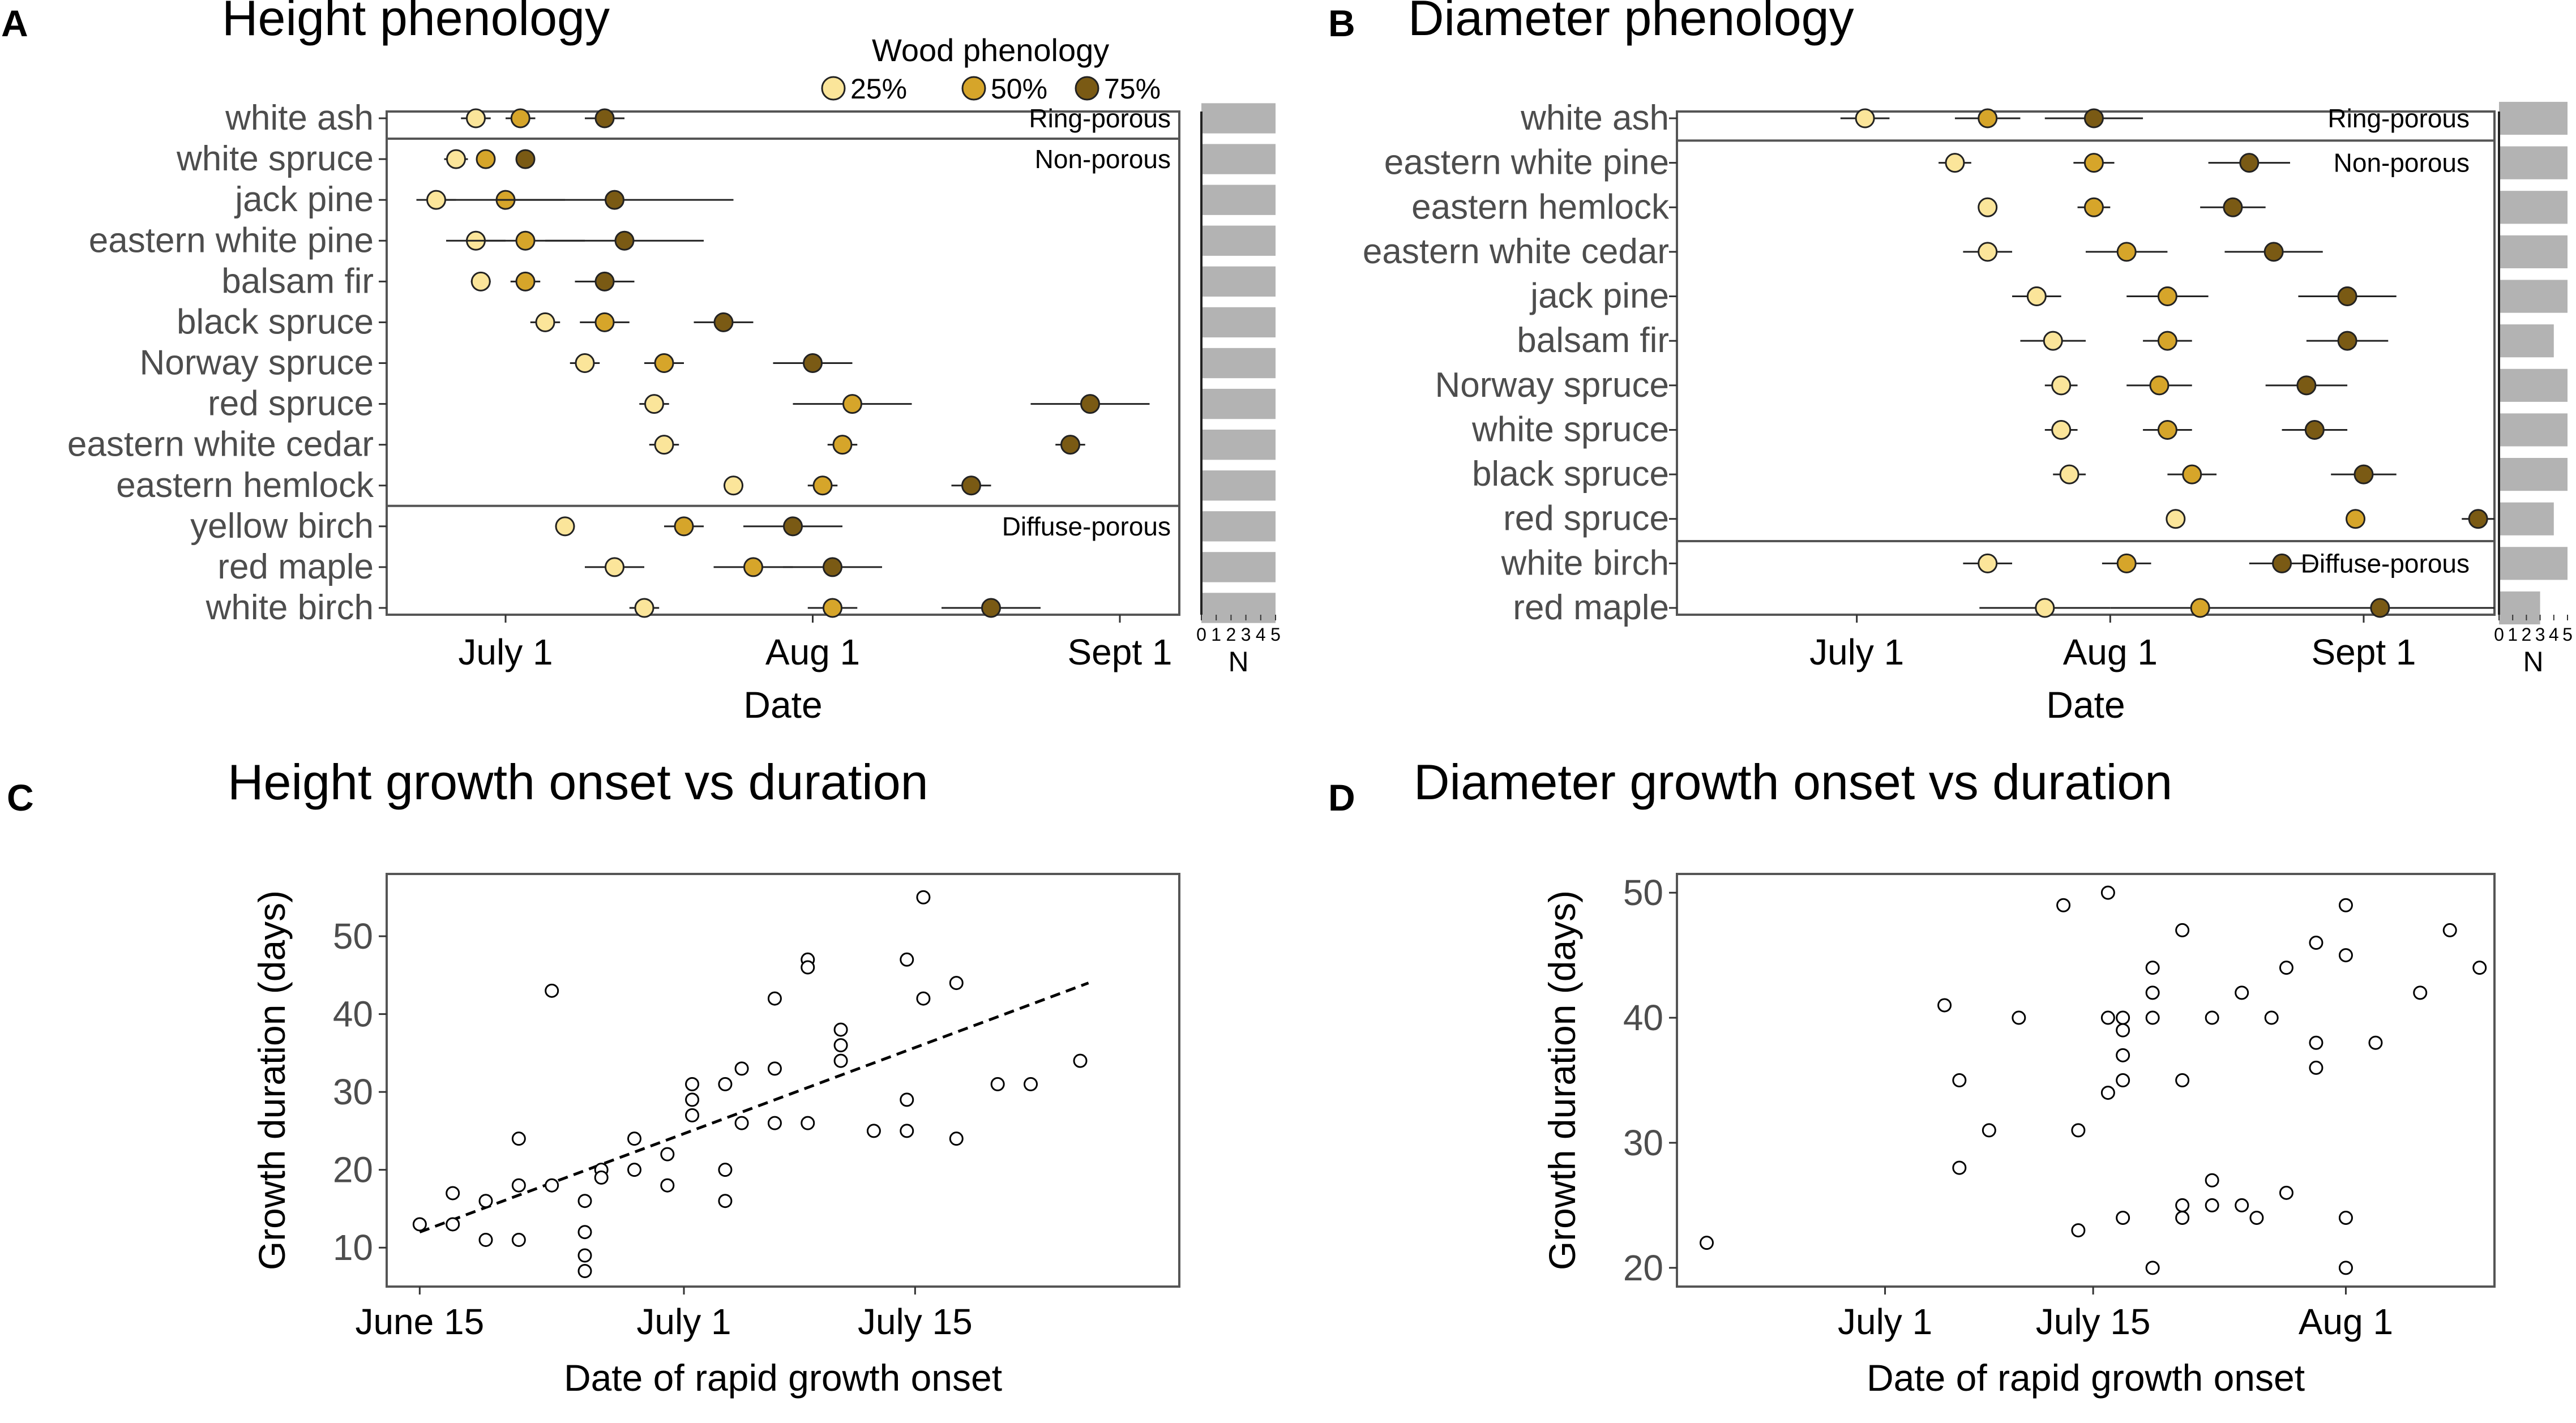  What do you see at coordinates (1643, 1142) in the screenshot?
I see `y-tick-label: 30` at bounding box center [1643, 1142].